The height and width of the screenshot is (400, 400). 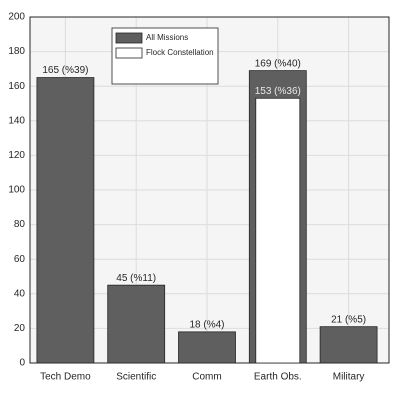 I want to click on x-tick-label: Tech Demo, so click(x=65, y=377).